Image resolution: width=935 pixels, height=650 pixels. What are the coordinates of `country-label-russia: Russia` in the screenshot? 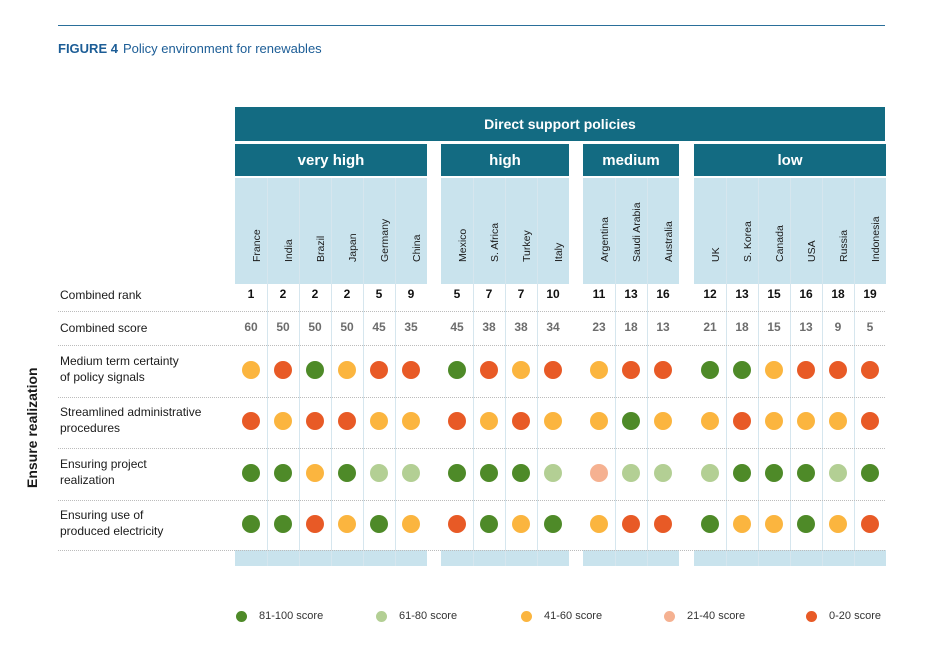 It's located at (838, 229).